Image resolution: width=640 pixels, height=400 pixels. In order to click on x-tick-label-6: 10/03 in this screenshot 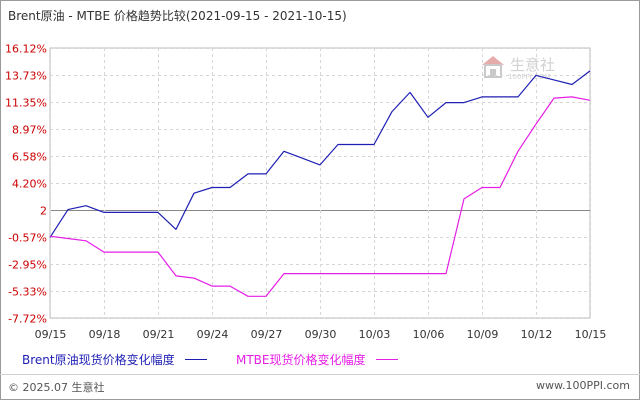, I will do `click(375, 334)`.